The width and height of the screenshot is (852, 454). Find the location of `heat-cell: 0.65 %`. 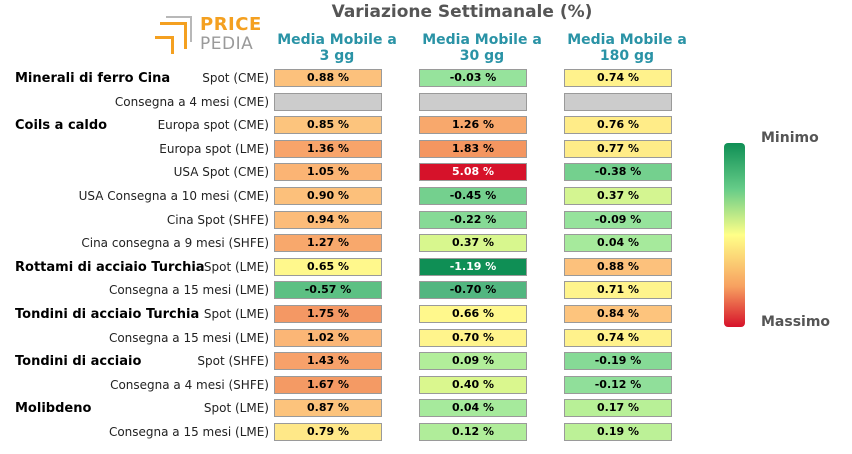

heat-cell: 0.65 % is located at coordinates (328, 266).